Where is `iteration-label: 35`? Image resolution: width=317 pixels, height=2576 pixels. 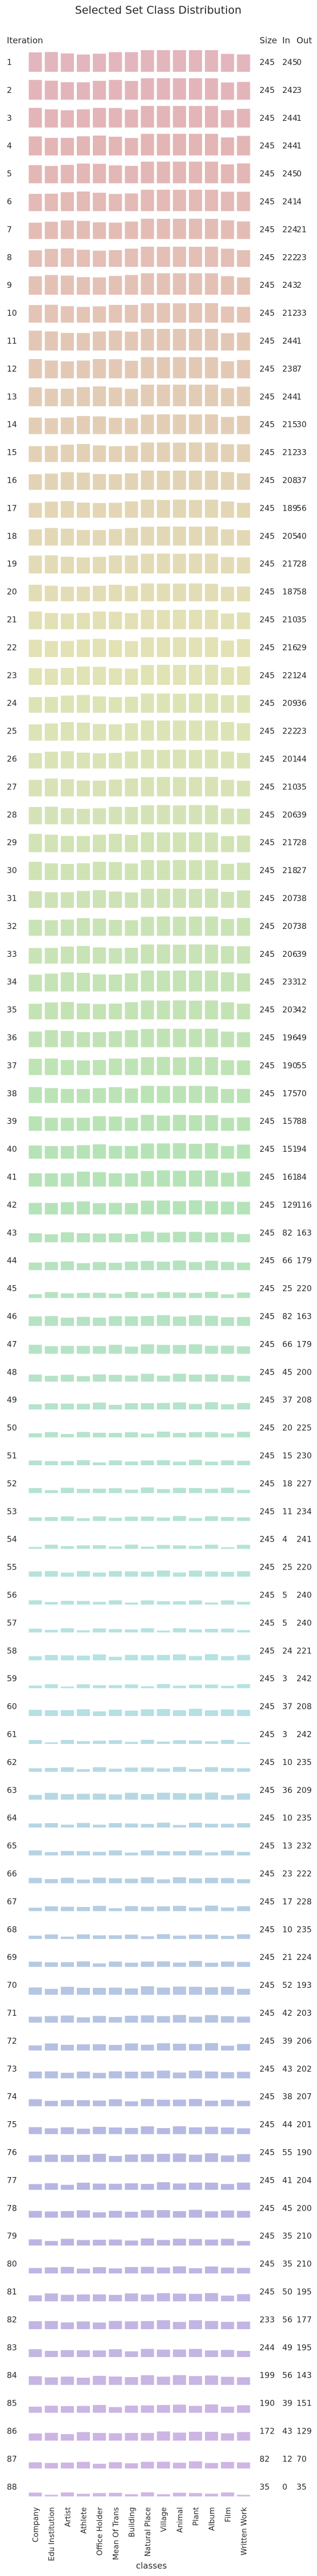 iteration-label: 35 is located at coordinates (12, 1010).